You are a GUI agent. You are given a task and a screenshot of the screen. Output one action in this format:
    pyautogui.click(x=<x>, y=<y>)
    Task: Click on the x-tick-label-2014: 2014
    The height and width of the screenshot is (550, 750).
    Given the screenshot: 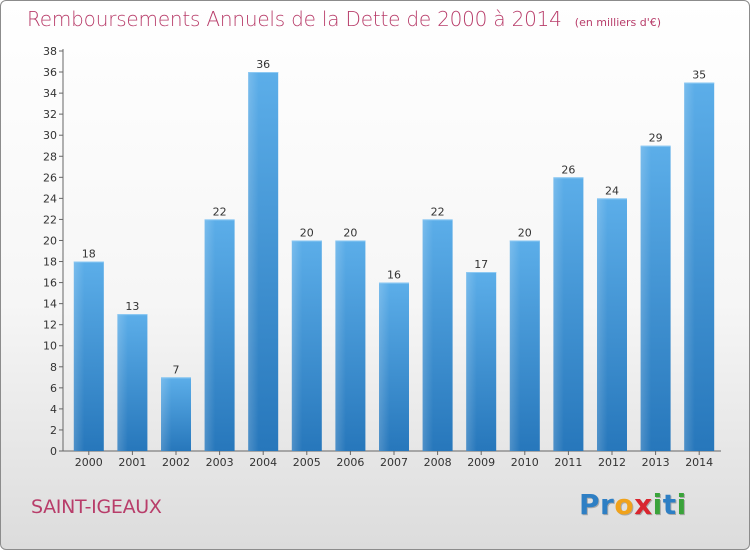 What is the action you would take?
    pyautogui.click(x=699, y=462)
    